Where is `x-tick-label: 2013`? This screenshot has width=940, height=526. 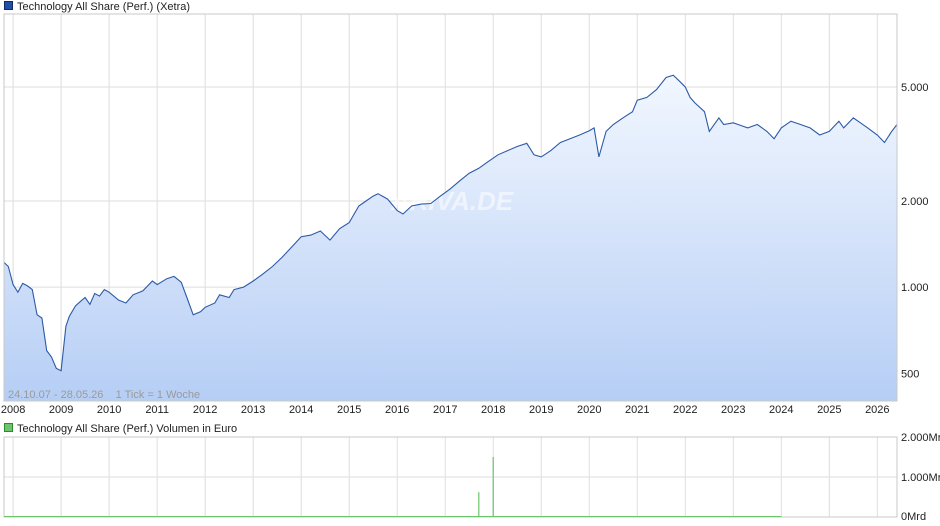 x-tick-label: 2013 is located at coordinates (253, 410).